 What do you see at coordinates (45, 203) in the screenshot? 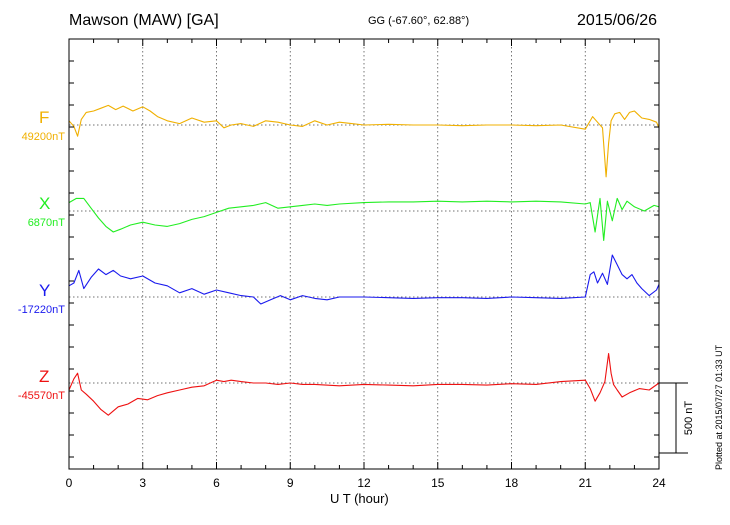
I see `series-label-x: X` at bounding box center [45, 203].